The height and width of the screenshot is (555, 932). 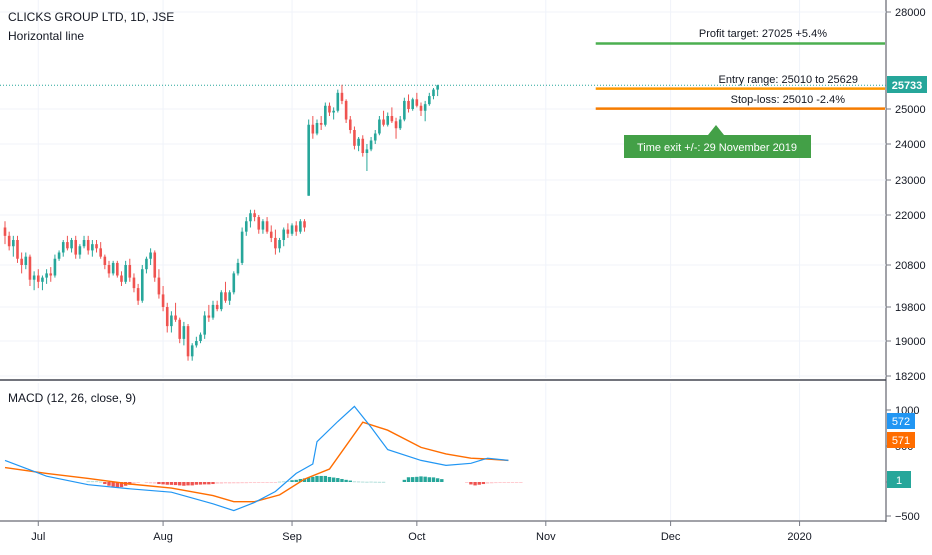 What do you see at coordinates (91, 17) in the screenshot?
I see `chart-title: CLICKS GROUP LTD, 1D, JSE` at bounding box center [91, 17].